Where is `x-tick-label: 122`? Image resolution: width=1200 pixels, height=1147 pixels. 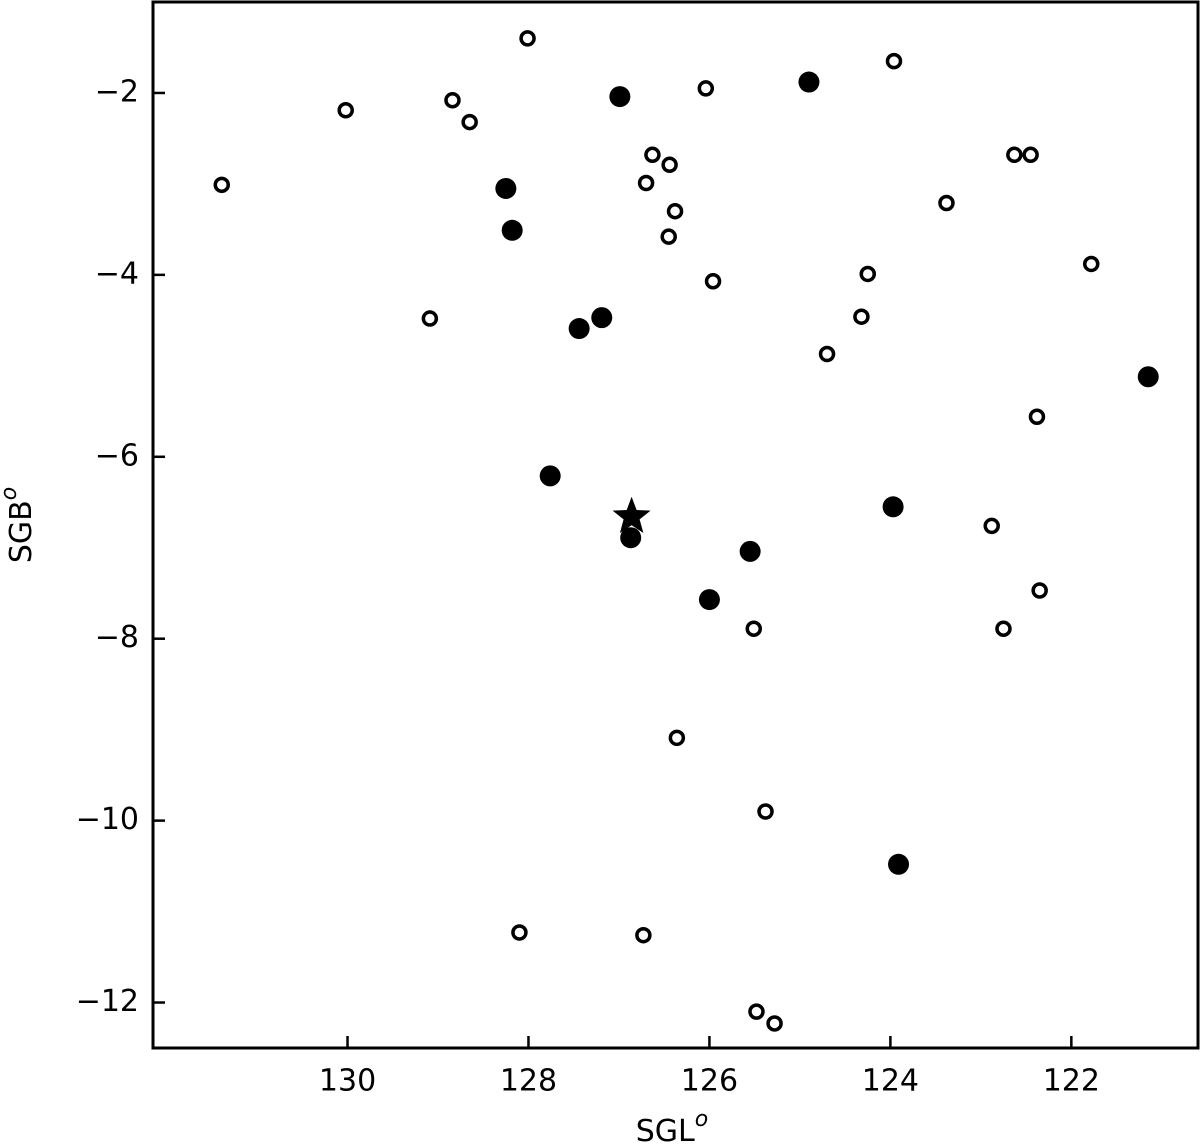
x-tick-label: 122 is located at coordinates (1071, 1081).